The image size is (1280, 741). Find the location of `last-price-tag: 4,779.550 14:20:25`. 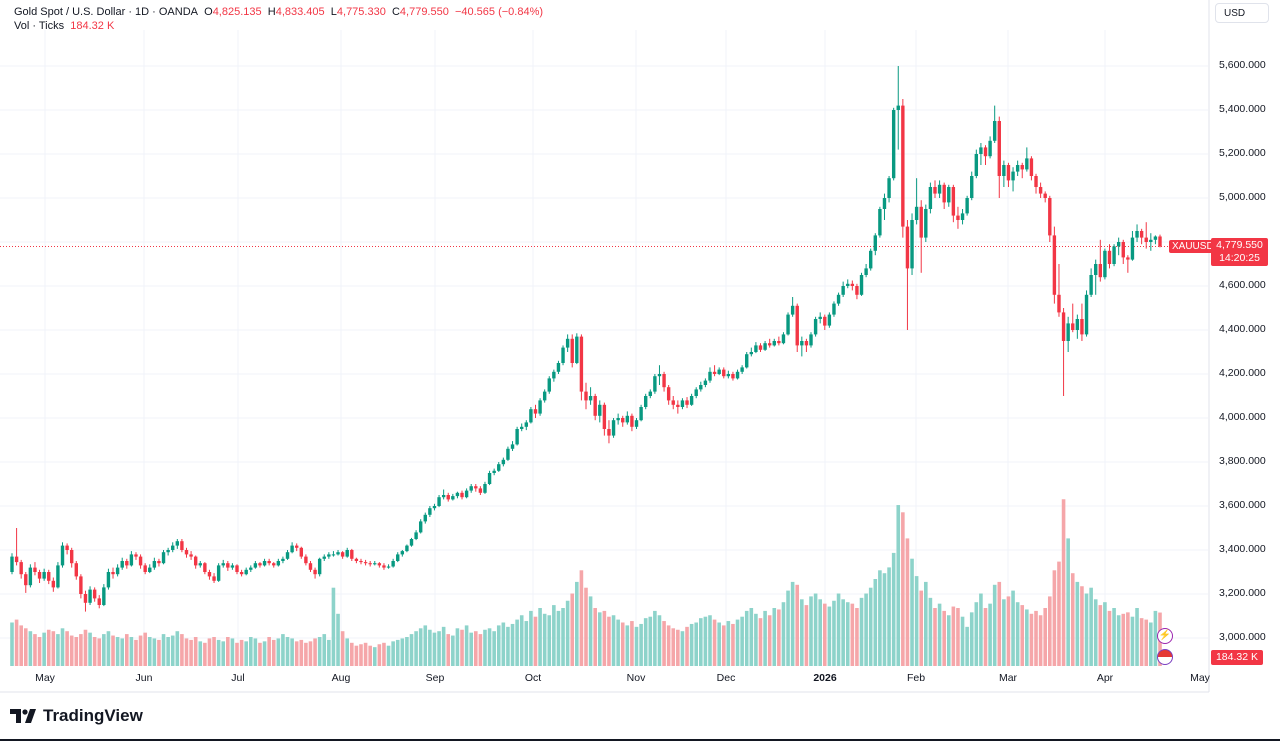

last-price-tag: 4,779.550 14:20:25 is located at coordinates (1239, 252).